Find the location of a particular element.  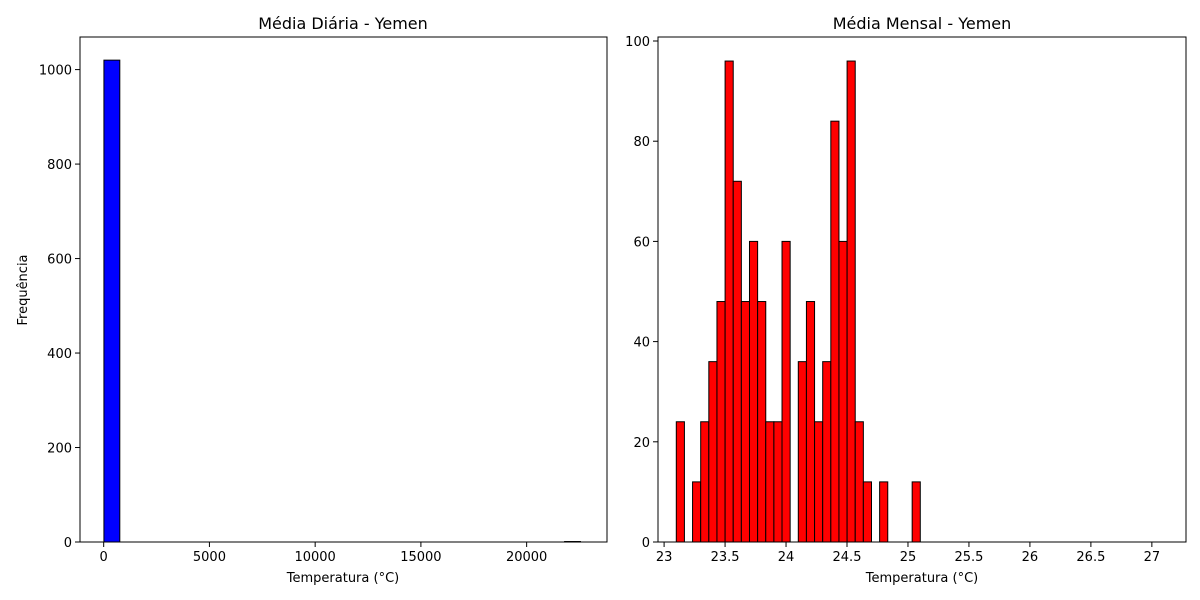

daily-y-tick-label: 400 is located at coordinates (59, 354).